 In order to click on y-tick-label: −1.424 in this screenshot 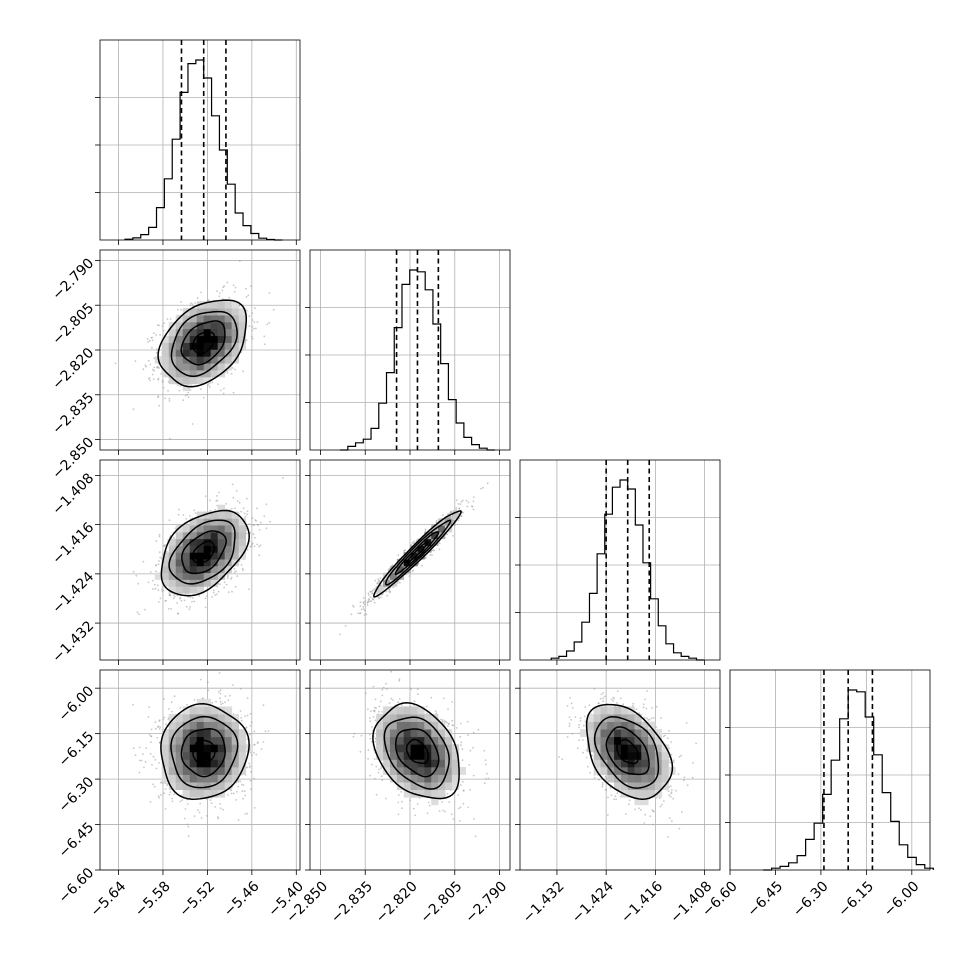, I will do `click(73, 593)`.